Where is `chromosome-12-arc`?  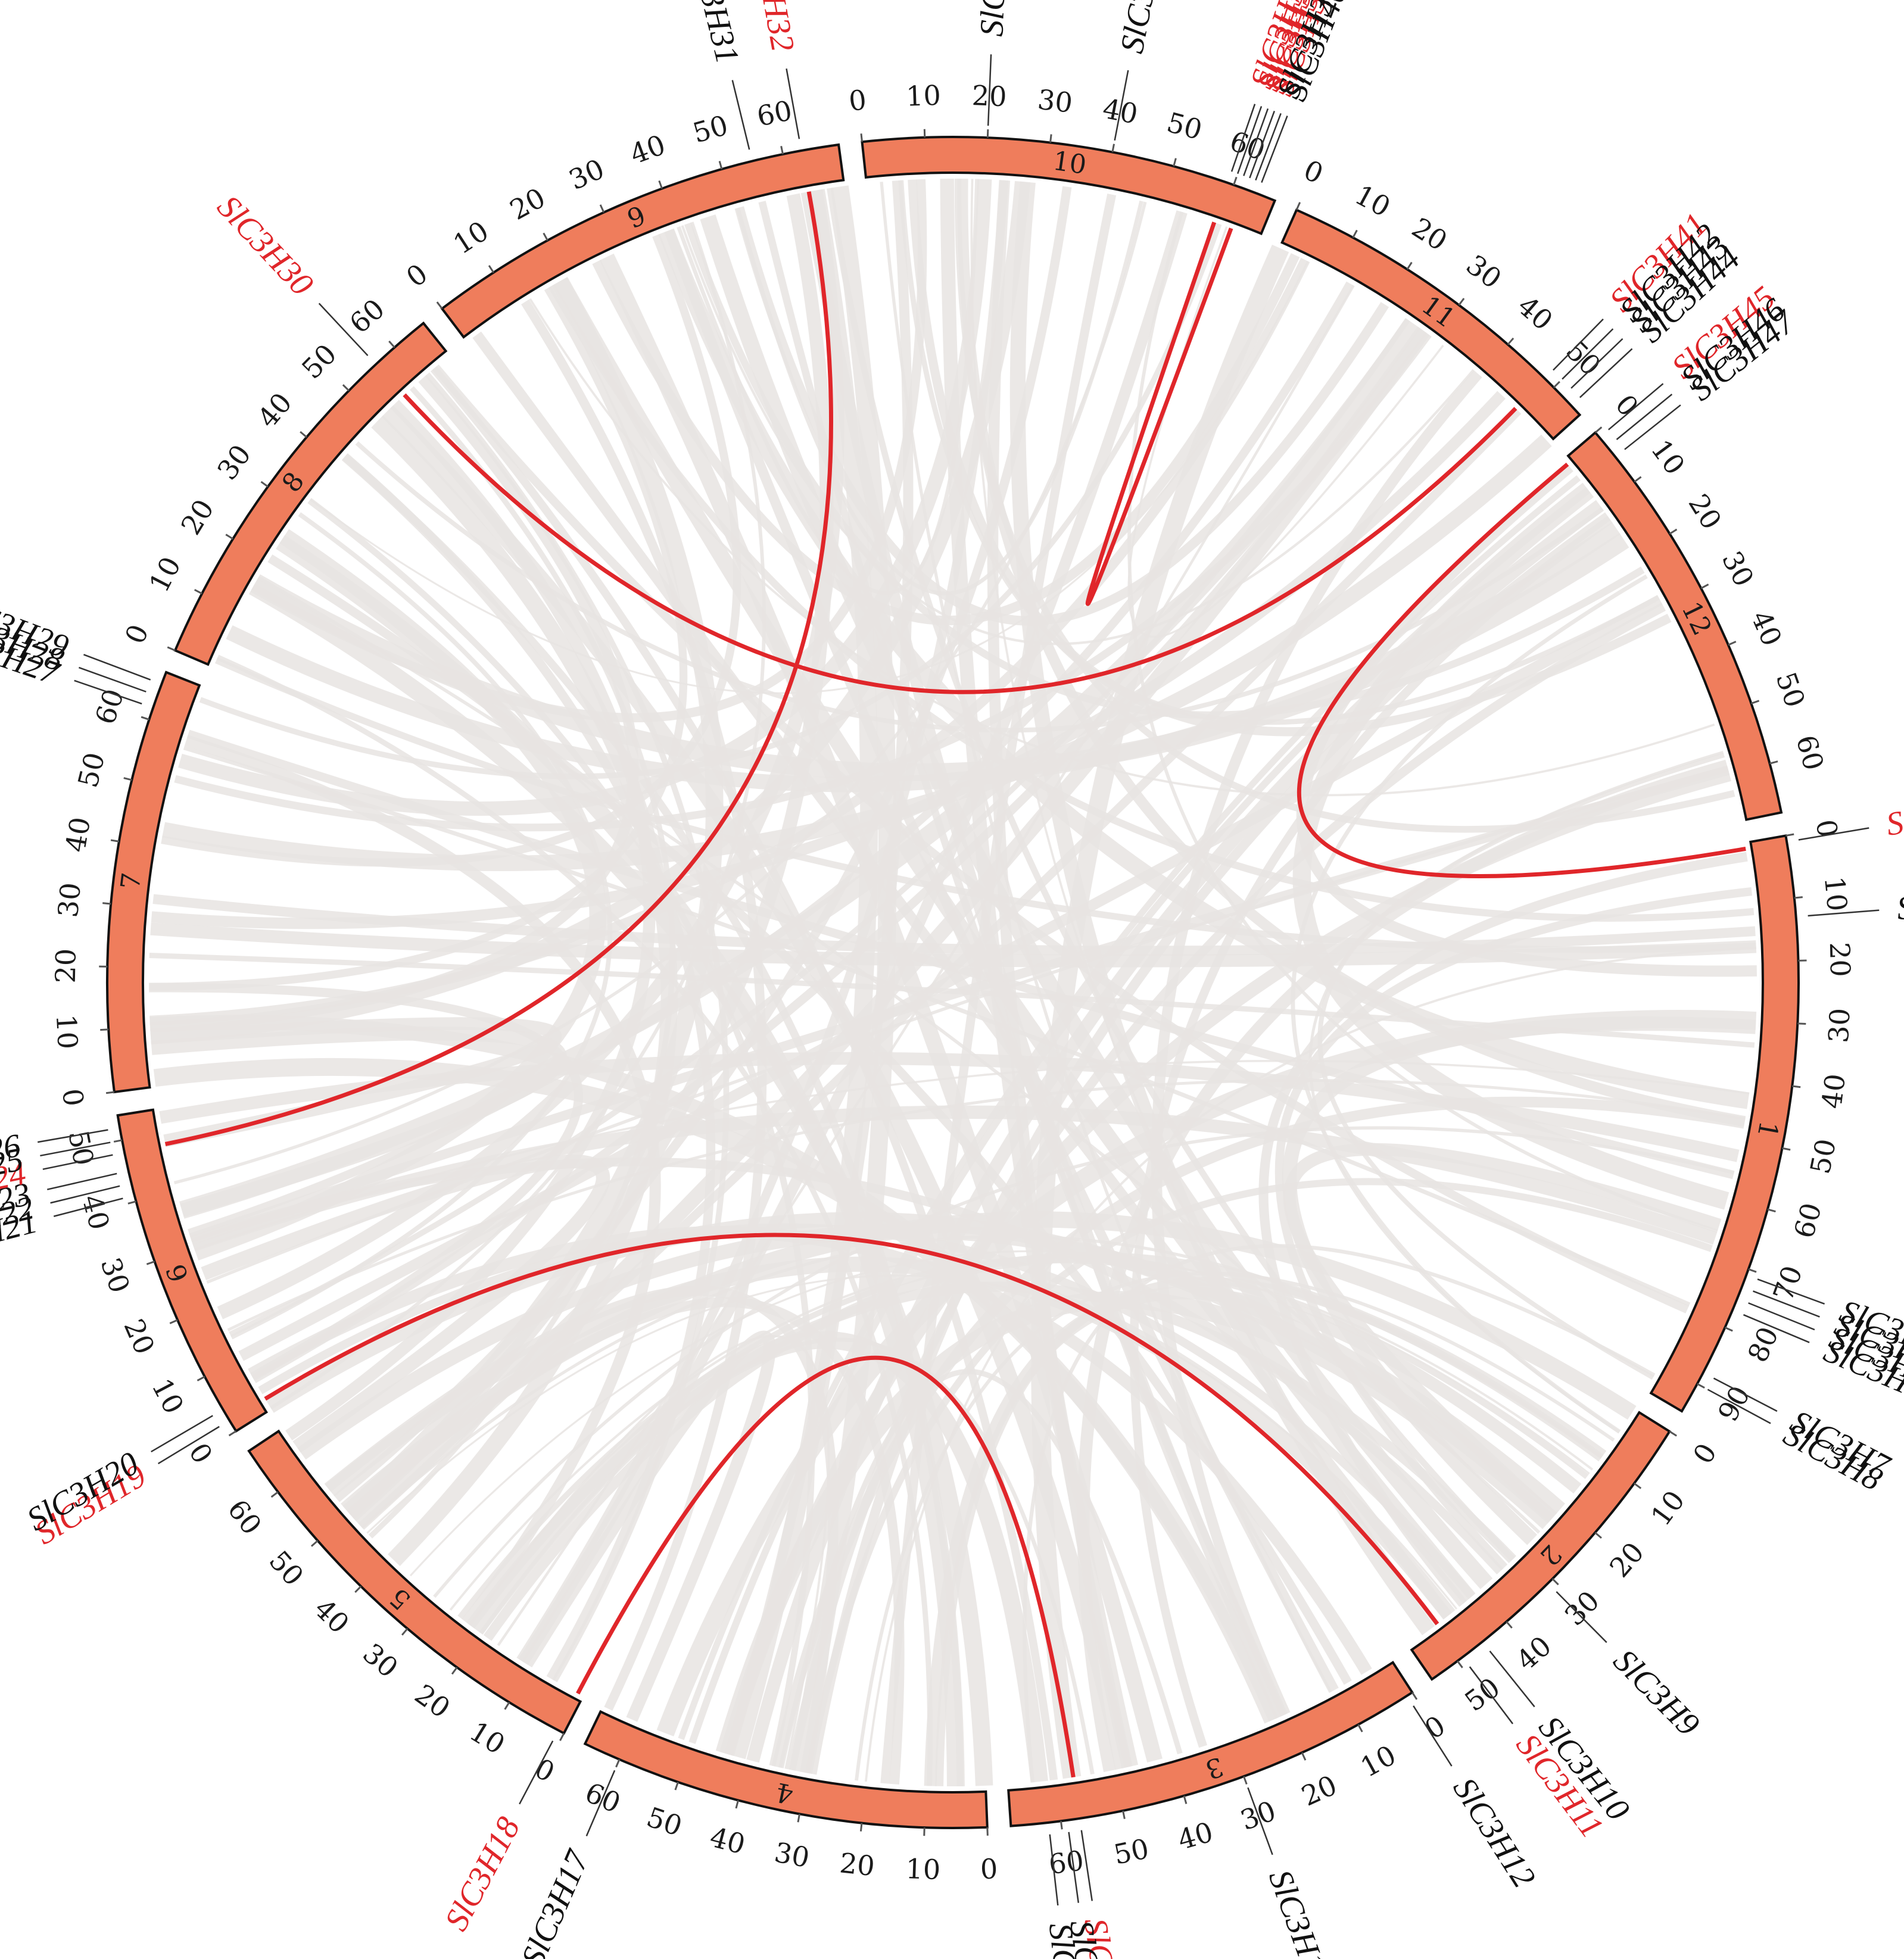
chromosome-12-arc is located at coordinates (1674, 626).